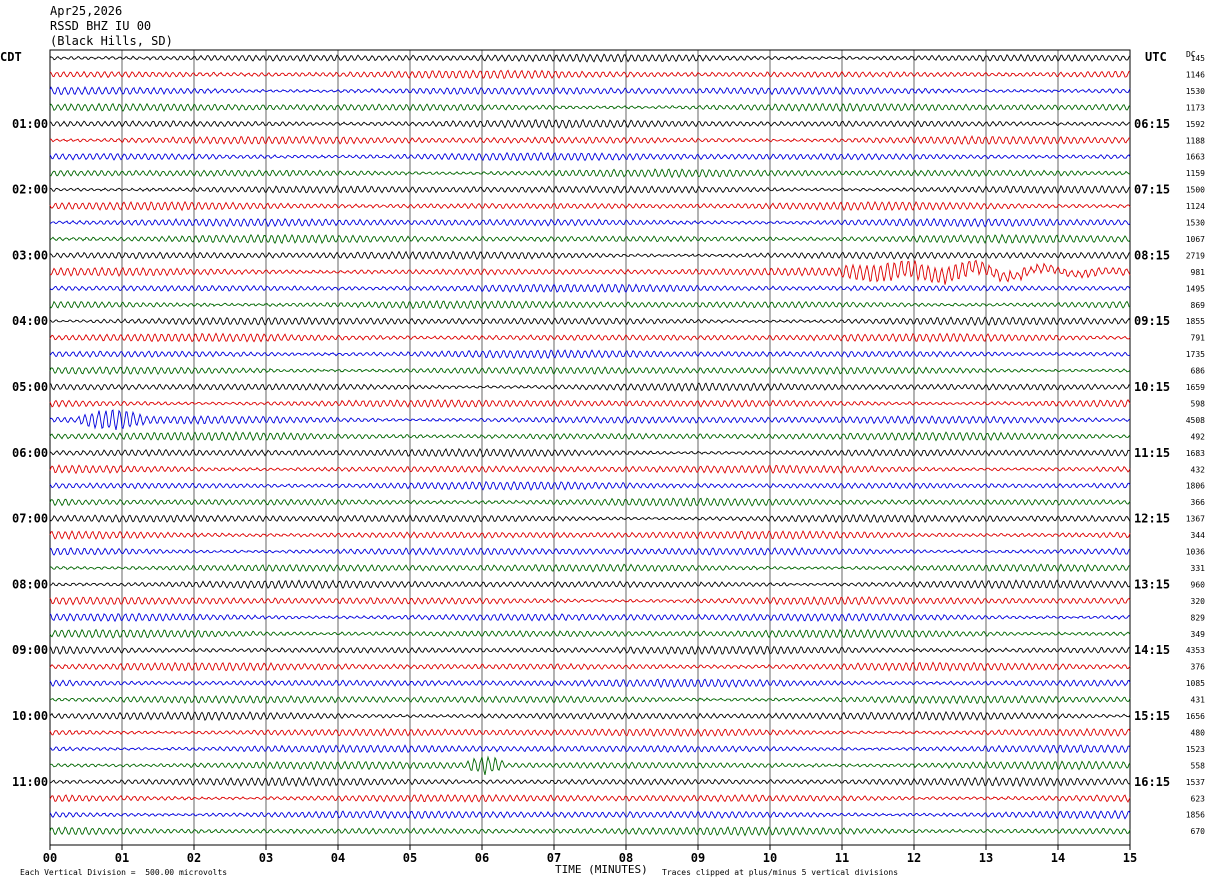 This screenshot has width=1210, height=886. I want to click on dc-offset-label: 1592, so click(1195, 124).